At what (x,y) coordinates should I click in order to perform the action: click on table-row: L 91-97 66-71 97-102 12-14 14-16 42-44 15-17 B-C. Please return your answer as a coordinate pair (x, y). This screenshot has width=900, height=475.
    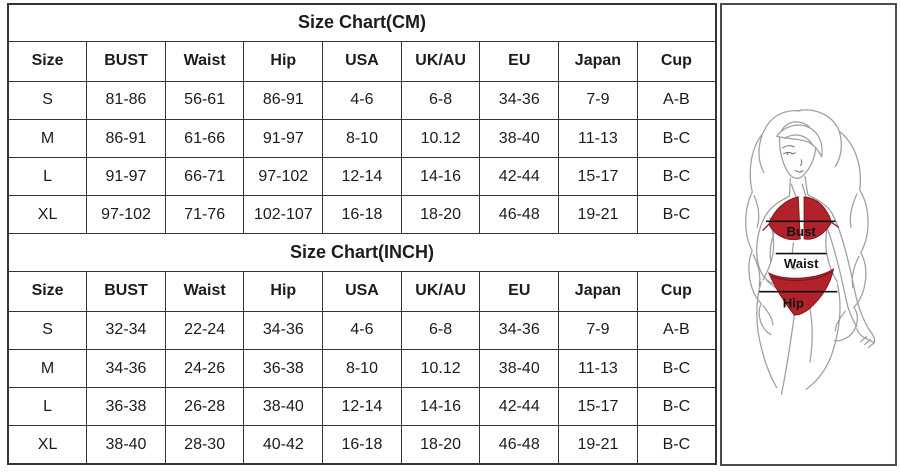
    Looking at the image, I should click on (362, 177).